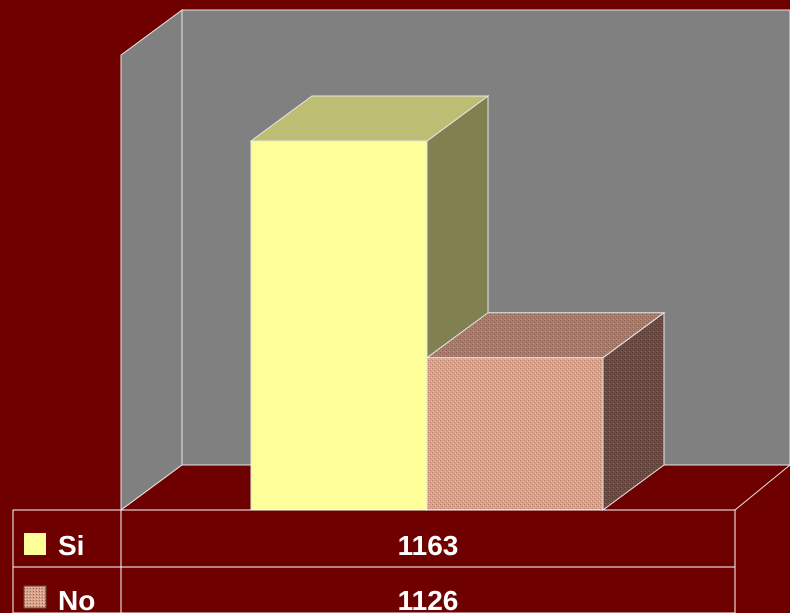  I want to click on legend-swatch-si, so click(35, 544).